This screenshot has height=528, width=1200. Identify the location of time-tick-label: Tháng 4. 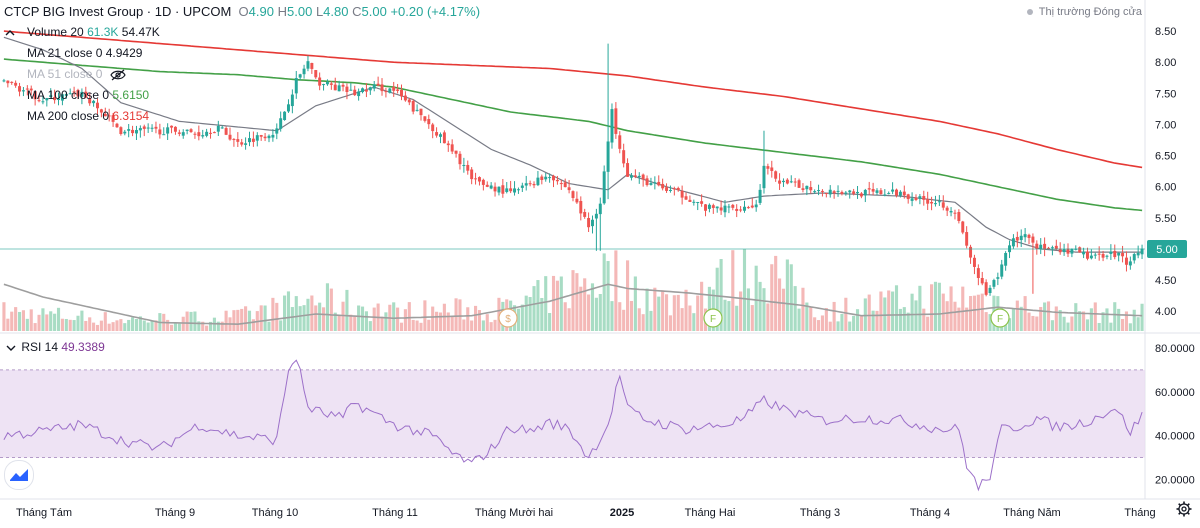
(930, 513).